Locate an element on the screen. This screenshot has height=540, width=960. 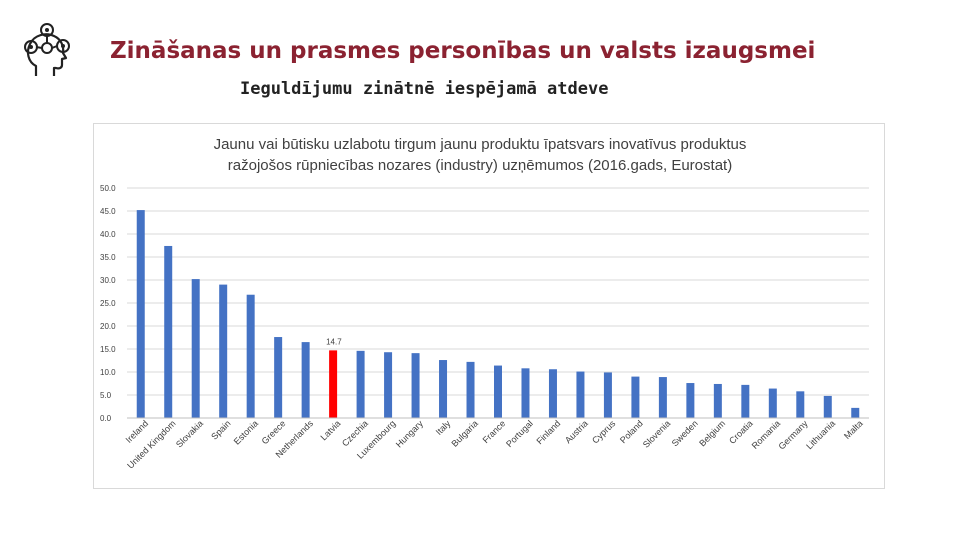
x-tick-label: Finland is located at coordinates (548, 432).